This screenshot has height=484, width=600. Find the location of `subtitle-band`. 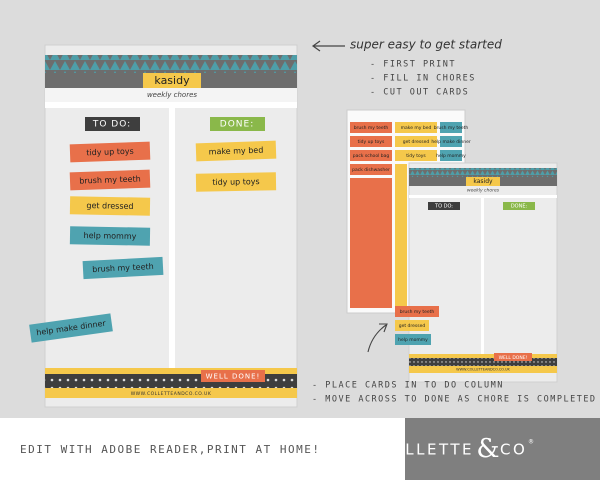

subtitle-band is located at coordinates (171, 95).